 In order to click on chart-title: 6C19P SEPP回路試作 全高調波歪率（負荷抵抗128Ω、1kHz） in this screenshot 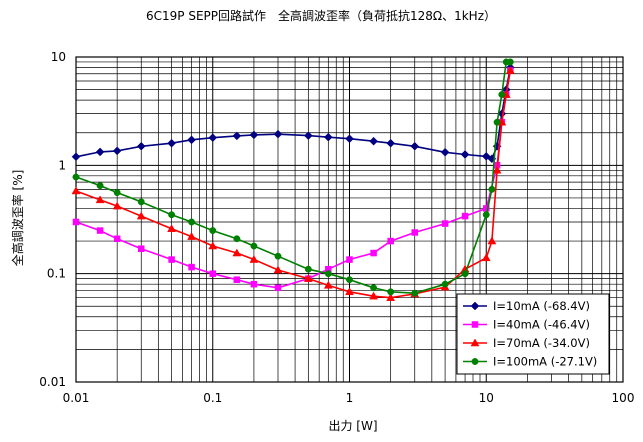, I will do `click(321, 15)`.